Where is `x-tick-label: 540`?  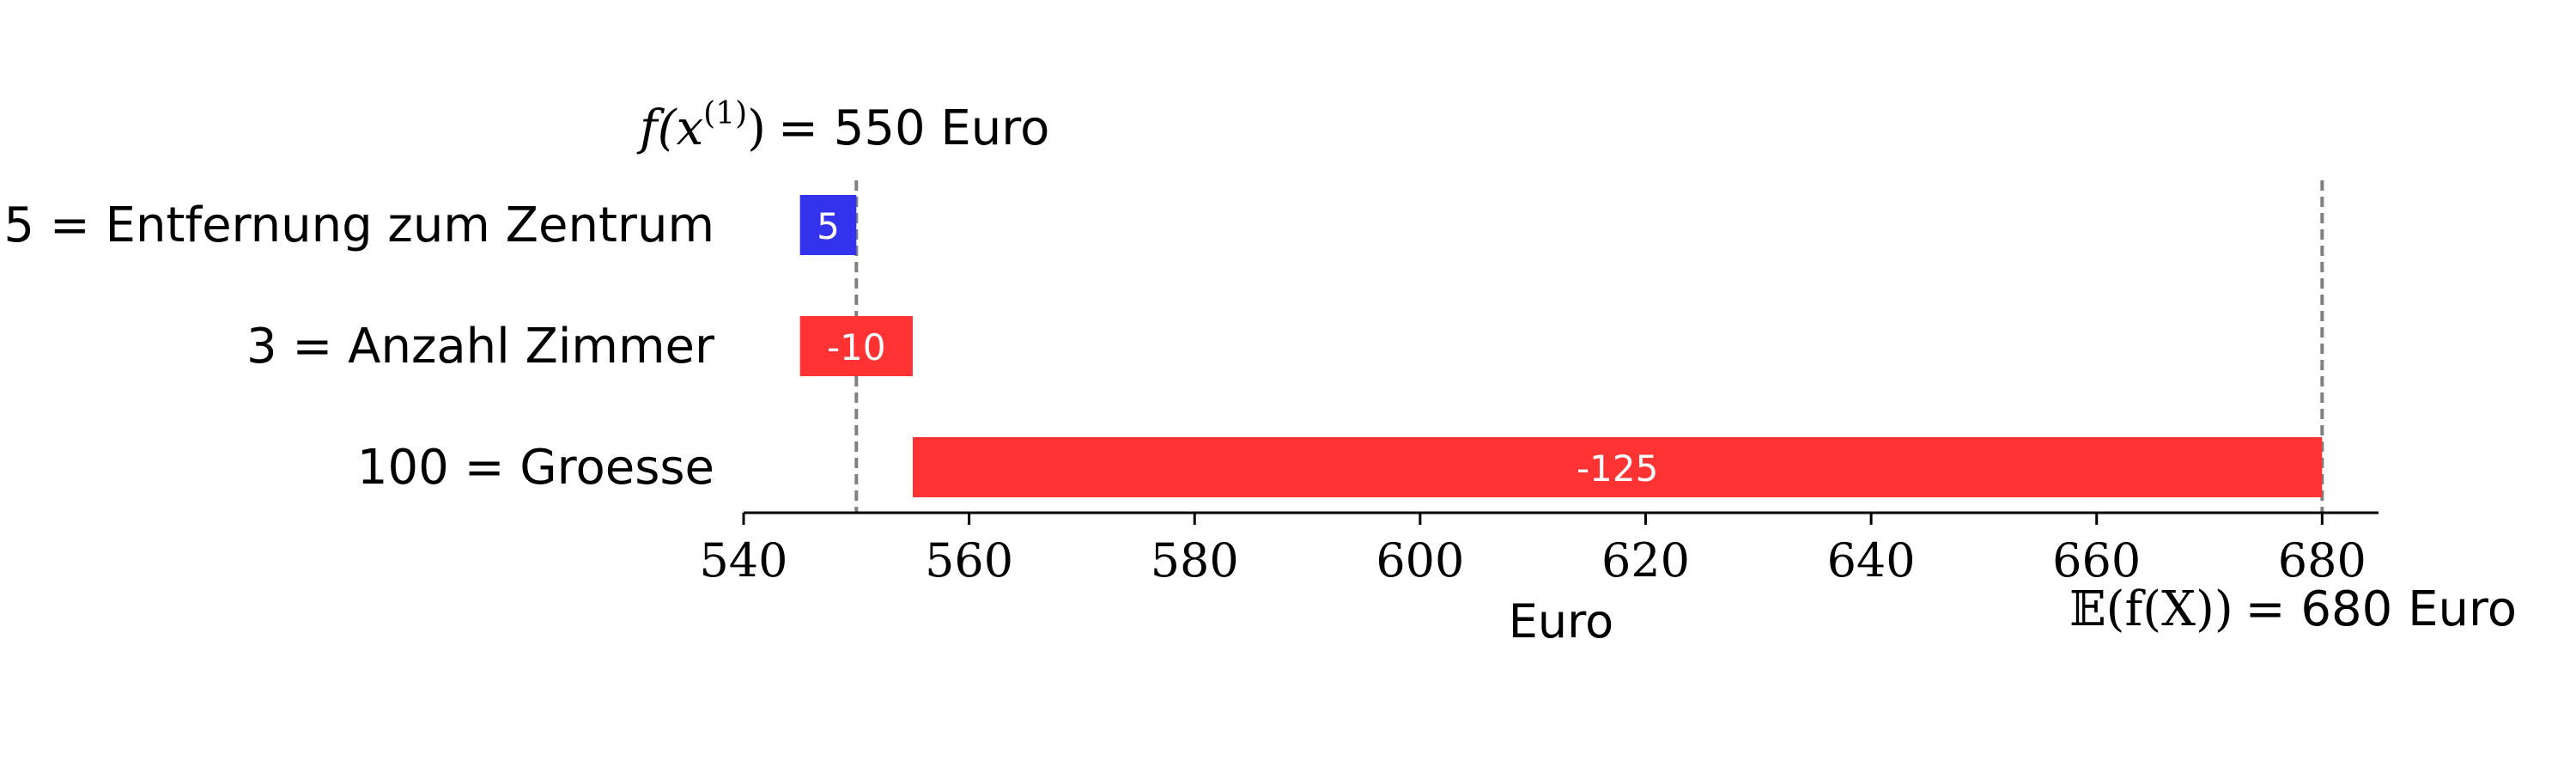 x-tick-label: 540 is located at coordinates (743, 560).